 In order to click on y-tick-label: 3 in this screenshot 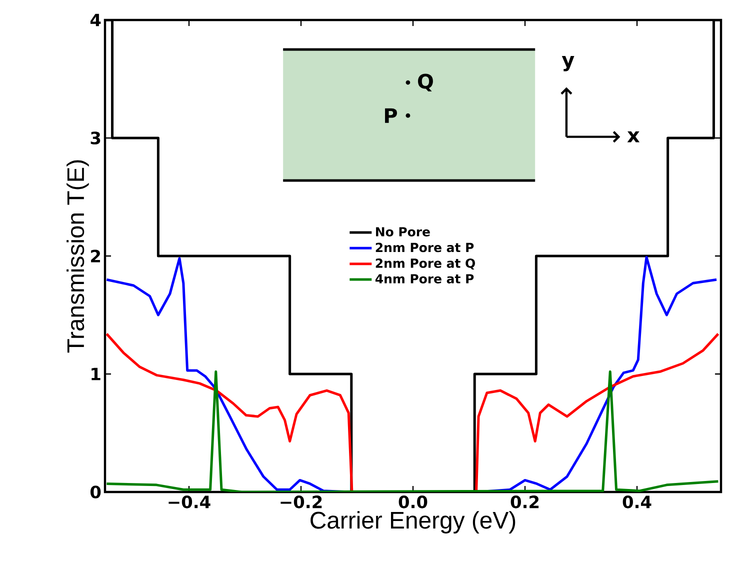, I will do `click(95, 138)`.